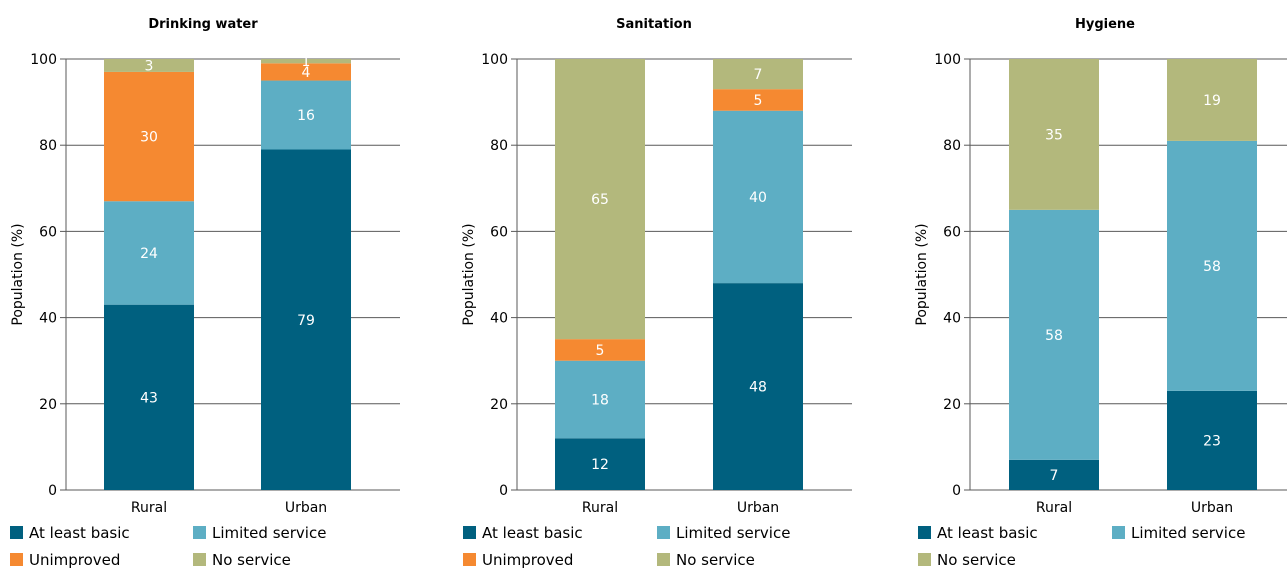 Image resolution: width=1287 pixels, height=569 pixels. I want to click on data-label-rural-limited-service: 18, so click(600, 400).